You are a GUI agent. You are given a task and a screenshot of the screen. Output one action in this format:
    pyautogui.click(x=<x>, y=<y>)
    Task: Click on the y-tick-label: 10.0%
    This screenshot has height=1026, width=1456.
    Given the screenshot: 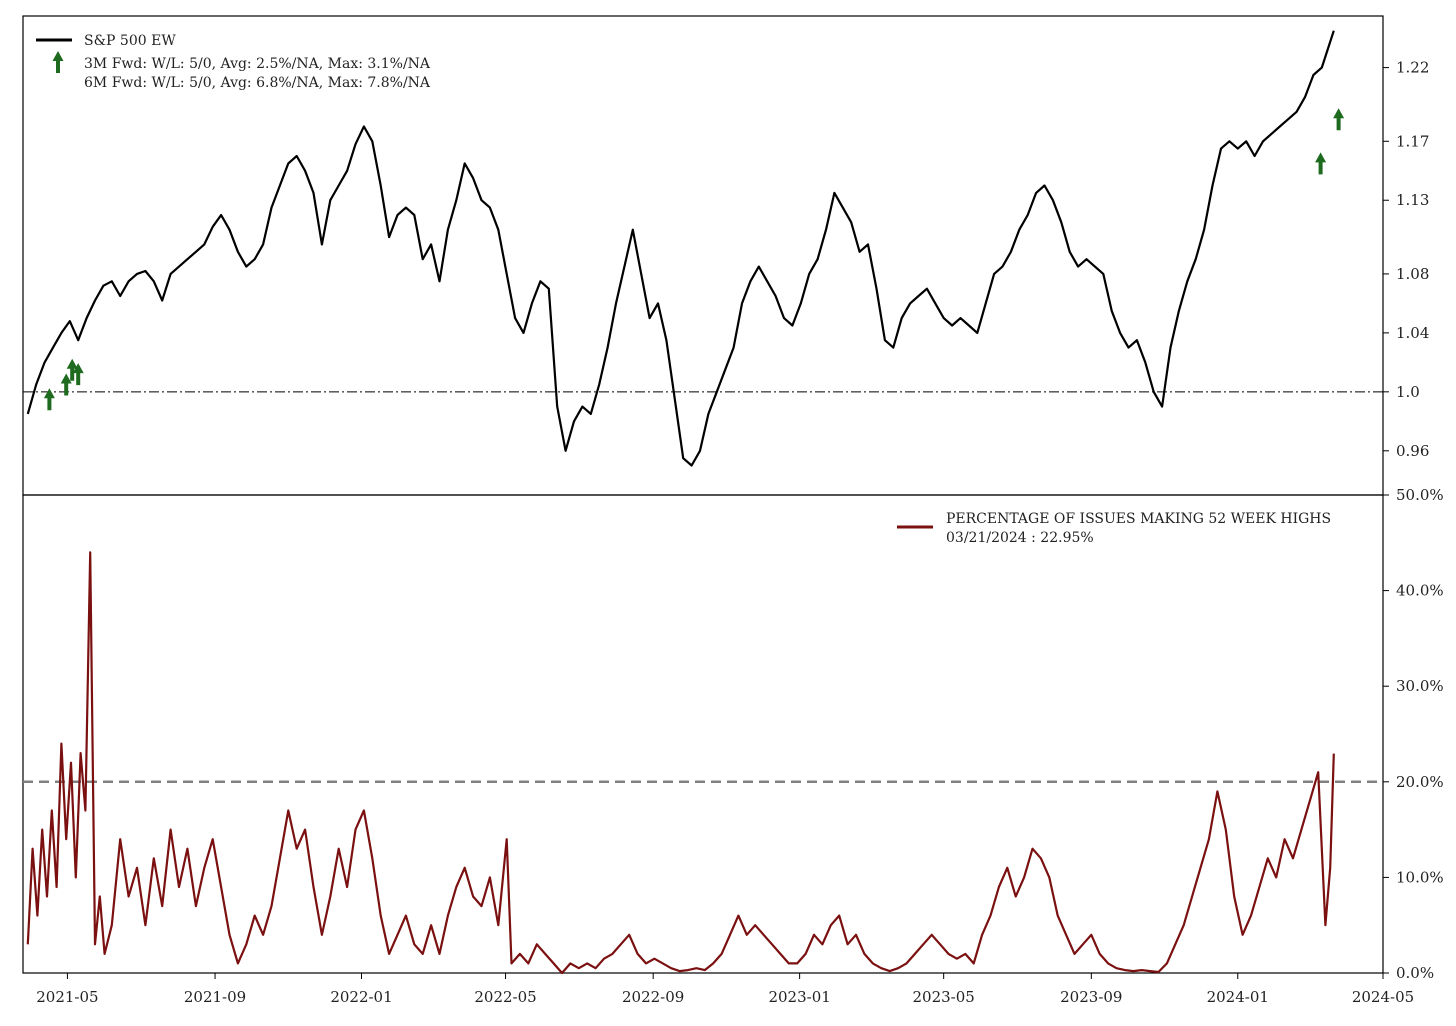 What is the action you would take?
    pyautogui.click(x=1420, y=877)
    